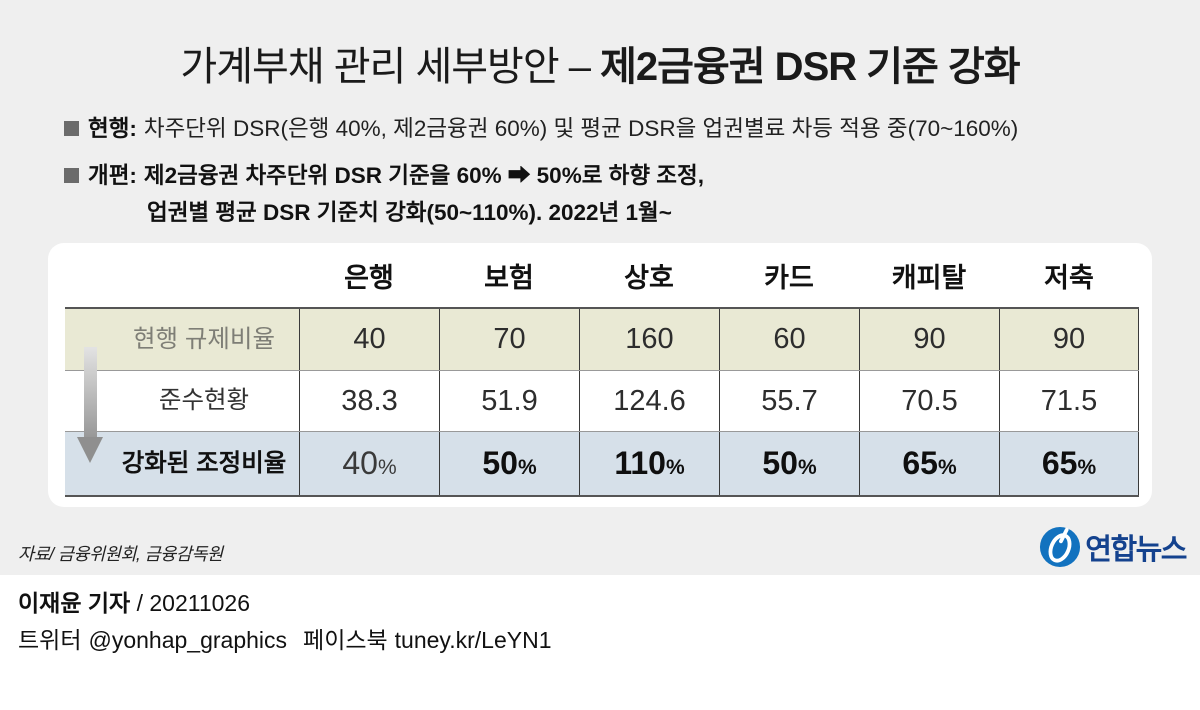 The image size is (1200, 710). Describe the element at coordinates (369, 277) in the screenshot. I see `column-header-bank: 은행` at that location.